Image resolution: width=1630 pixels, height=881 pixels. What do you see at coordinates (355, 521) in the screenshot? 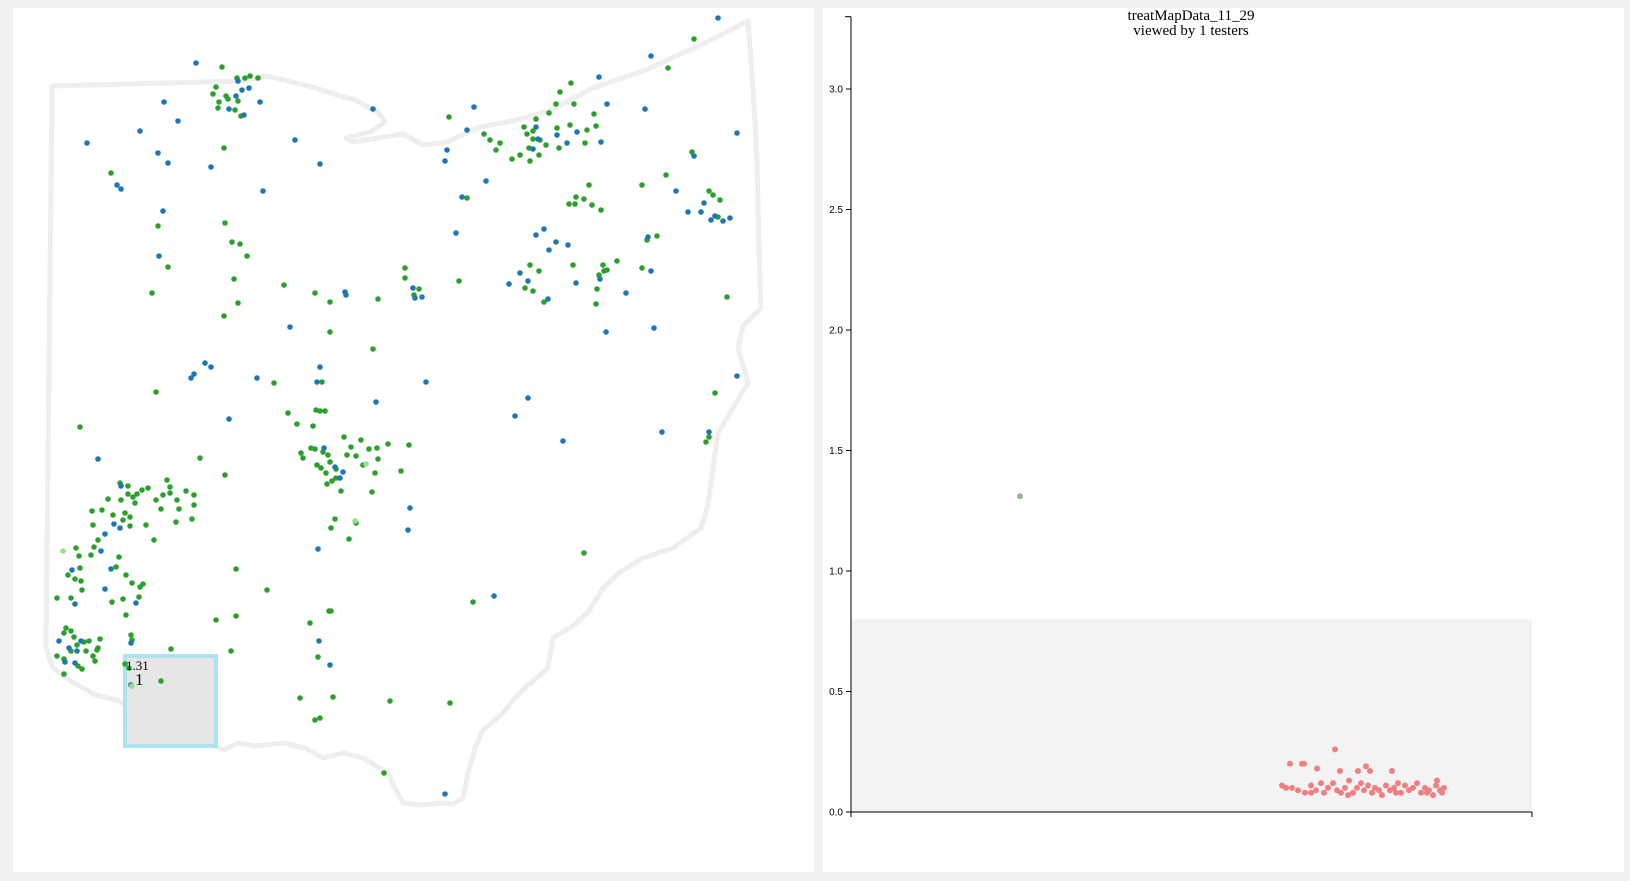
I see `map-point-light-green` at bounding box center [355, 521].